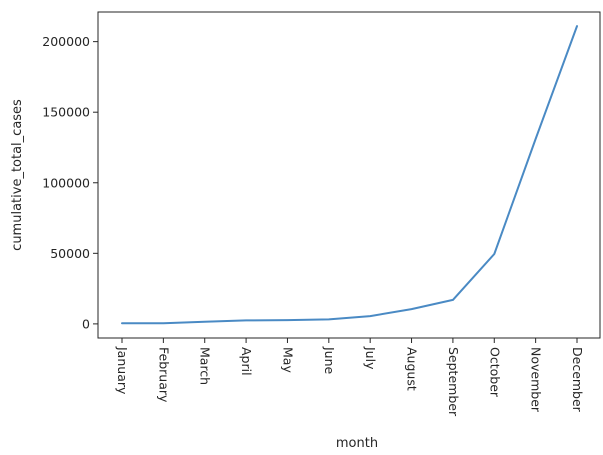 This screenshot has width=603, height=455. What do you see at coordinates (370, 358) in the screenshot?
I see `x-tick-label: July` at bounding box center [370, 358].